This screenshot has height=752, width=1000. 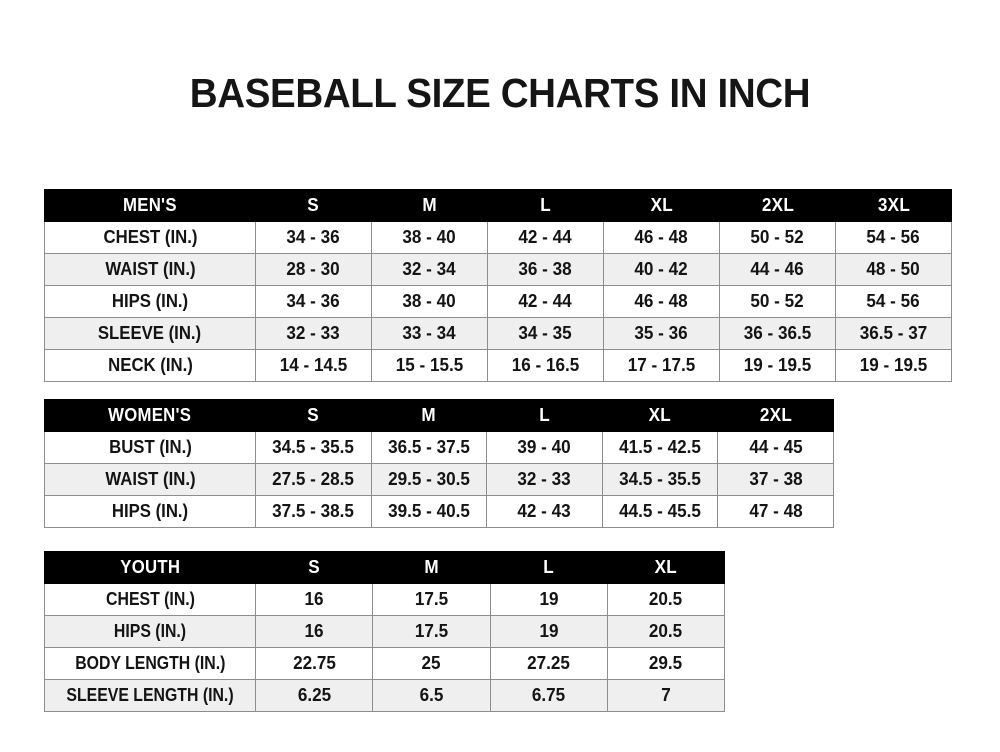 What do you see at coordinates (500, 93) in the screenshot?
I see `page-title: BASEBALL SIZE CHARTS IN INCH` at bounding box center [500, 93].